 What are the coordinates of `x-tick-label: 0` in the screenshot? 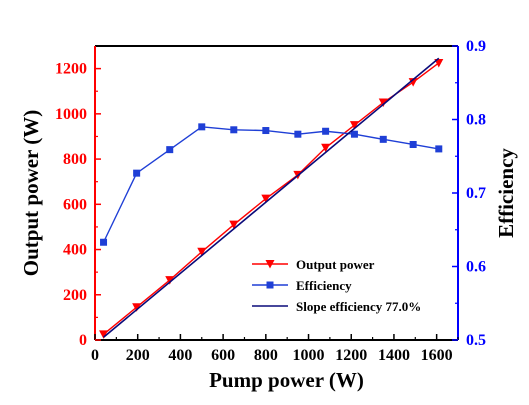 It's located at (95, 355).